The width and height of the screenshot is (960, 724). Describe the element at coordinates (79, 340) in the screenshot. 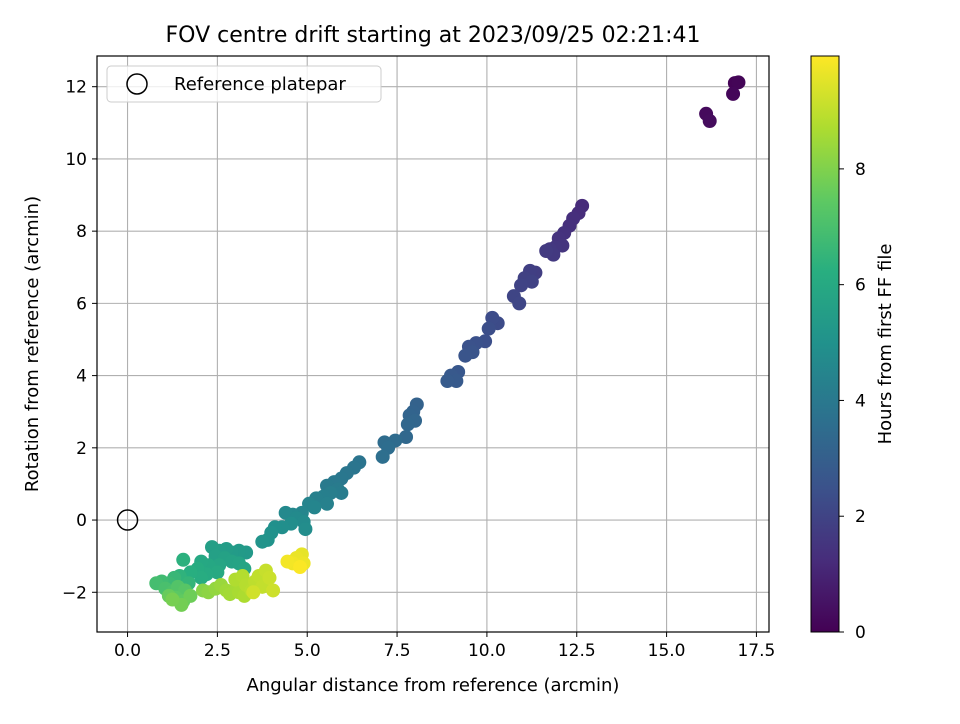

I see `y-axis-ticks: −2 0 2 4 6 8 10 12` at that location.